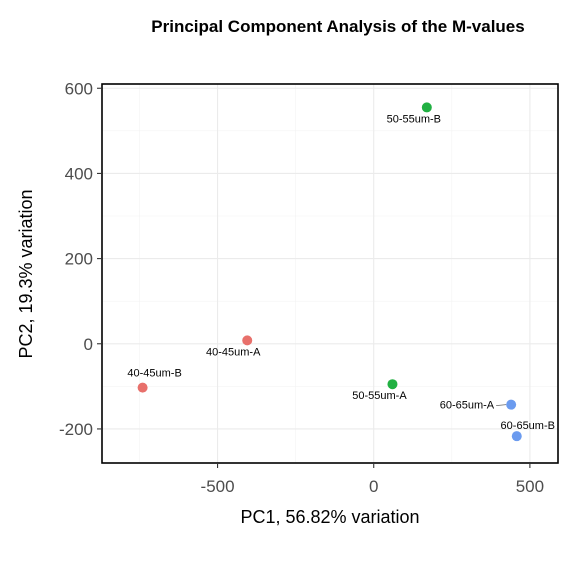  What do you see at coordinates (247, 340) in the screenshot?
I see `data-point-40-45um-a` at bounding box center [247, 340].